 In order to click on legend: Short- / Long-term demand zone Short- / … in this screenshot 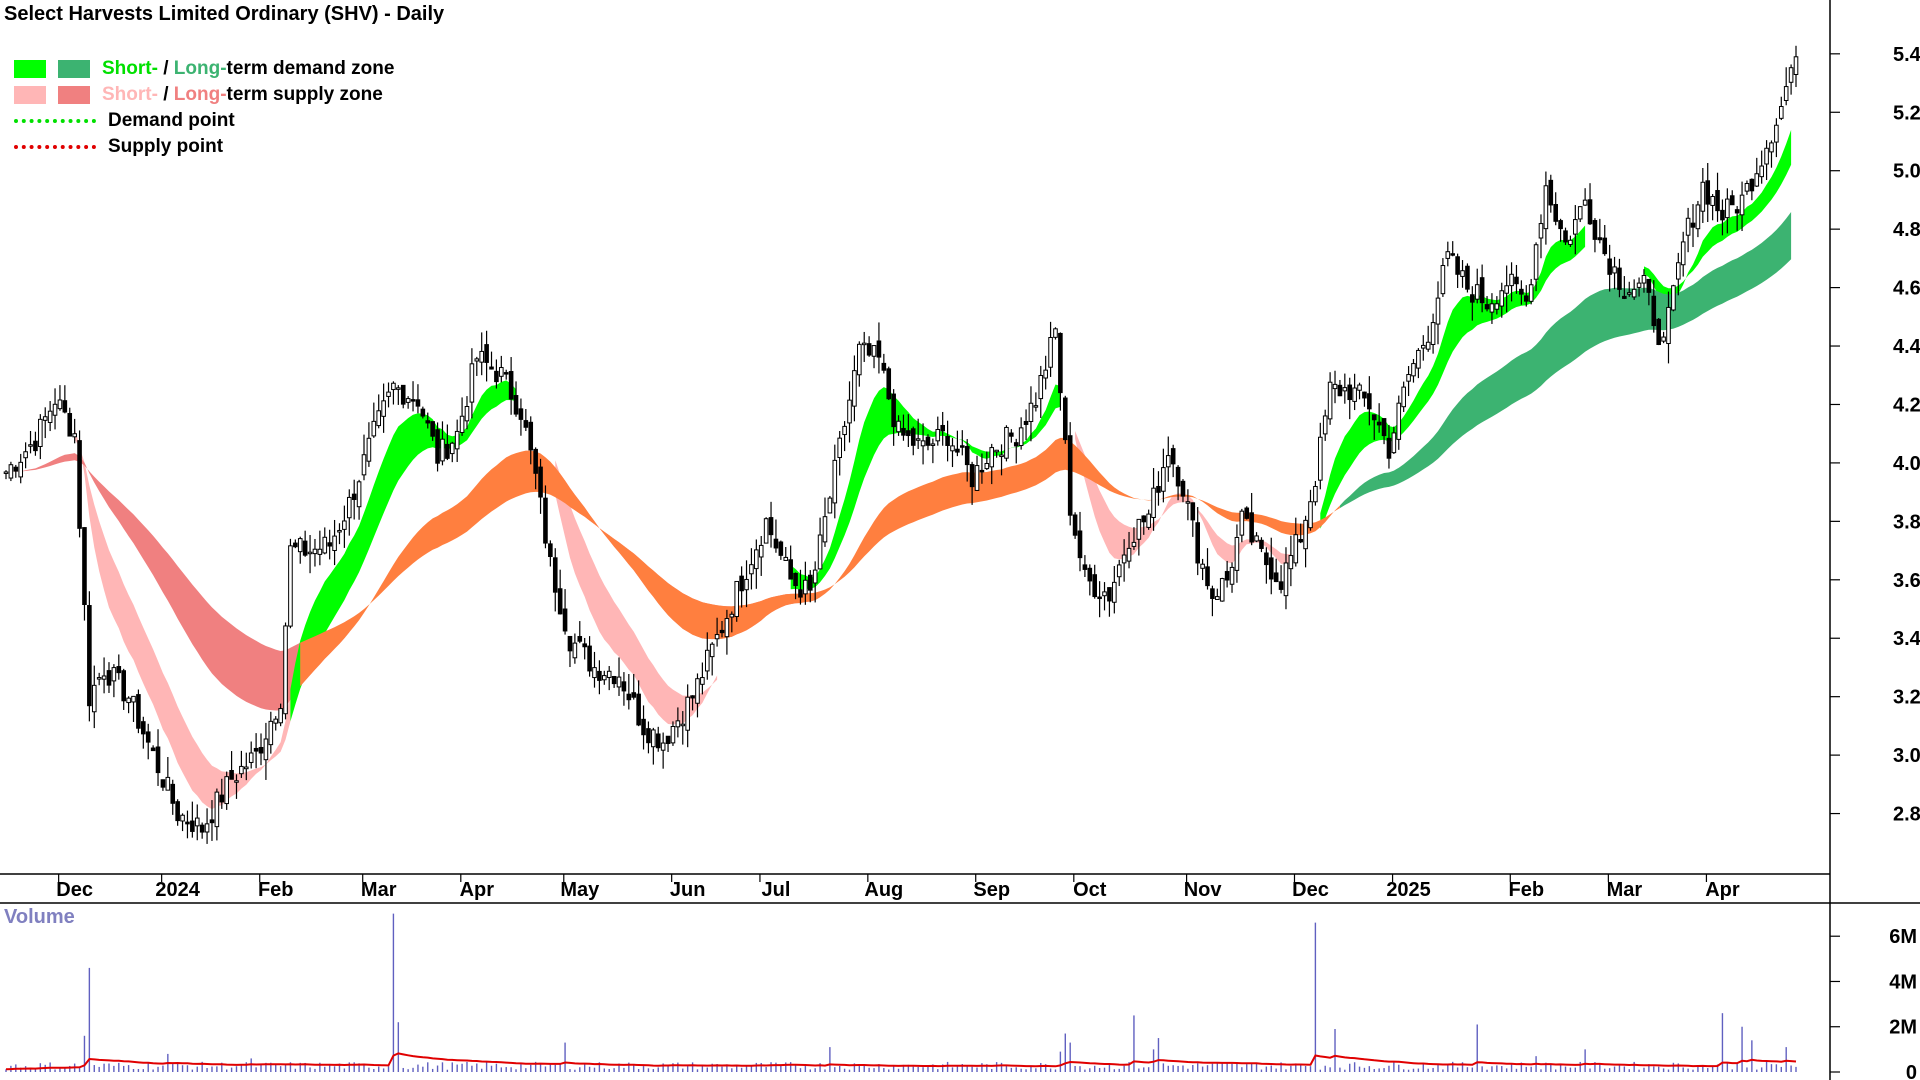, I will do `click(204, 108)`.